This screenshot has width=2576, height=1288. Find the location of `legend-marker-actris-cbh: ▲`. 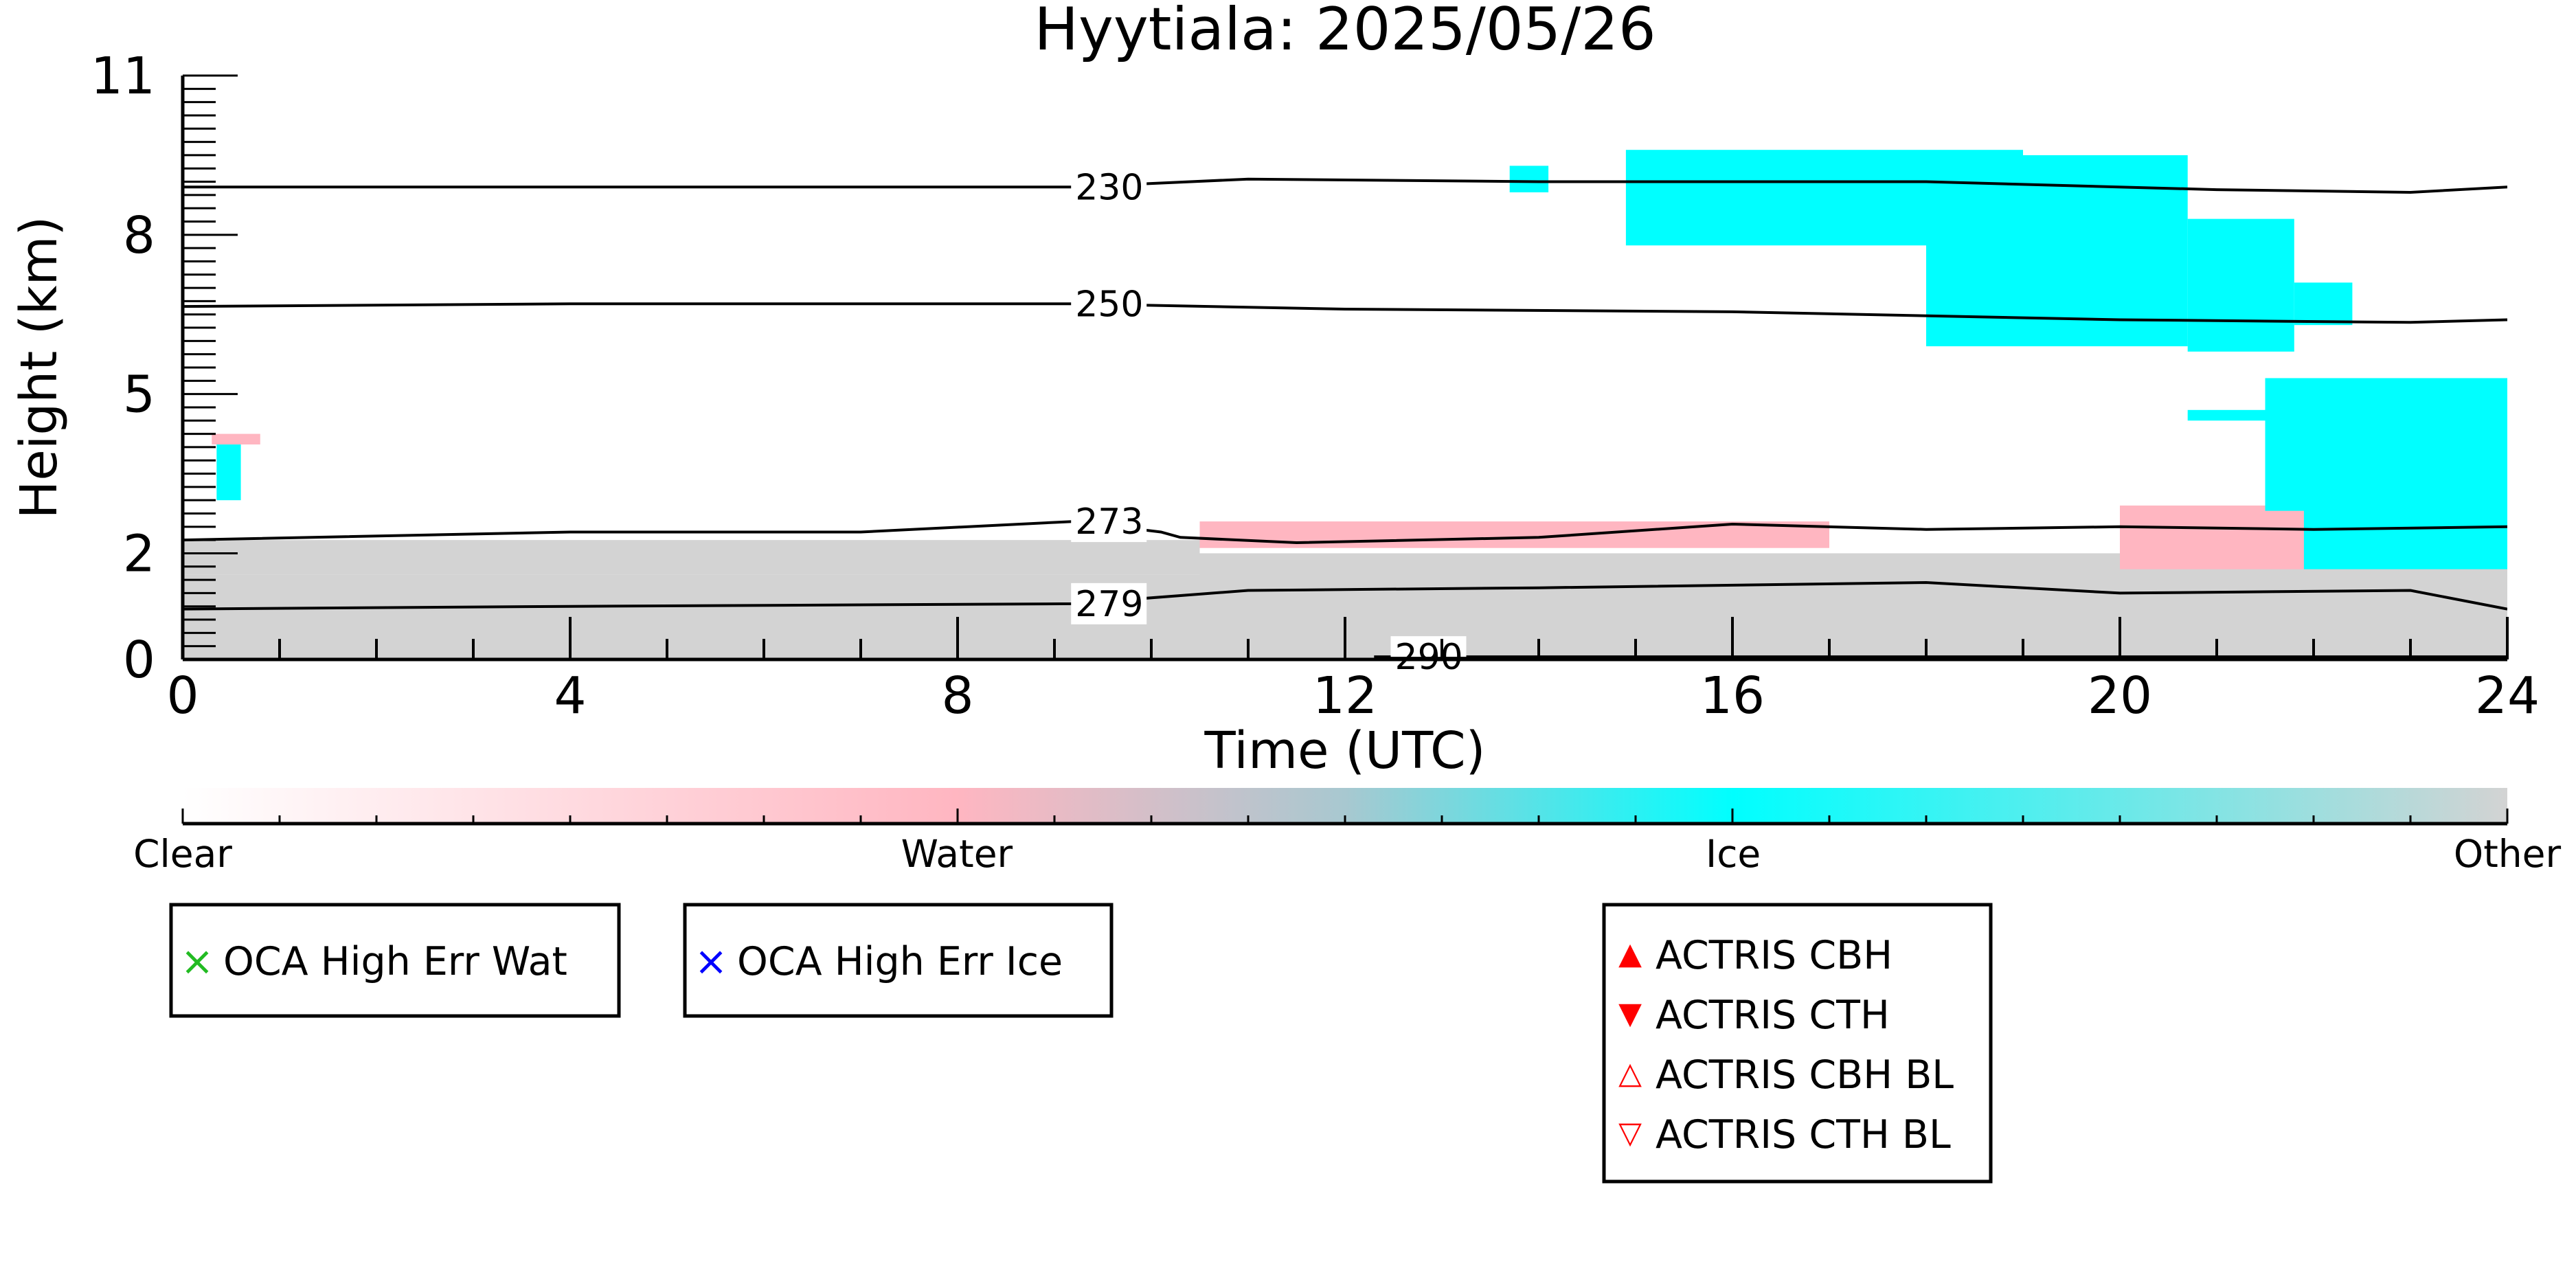

legend-marker-actris-cbh: ▲ is located at coordinates (1630, 953).